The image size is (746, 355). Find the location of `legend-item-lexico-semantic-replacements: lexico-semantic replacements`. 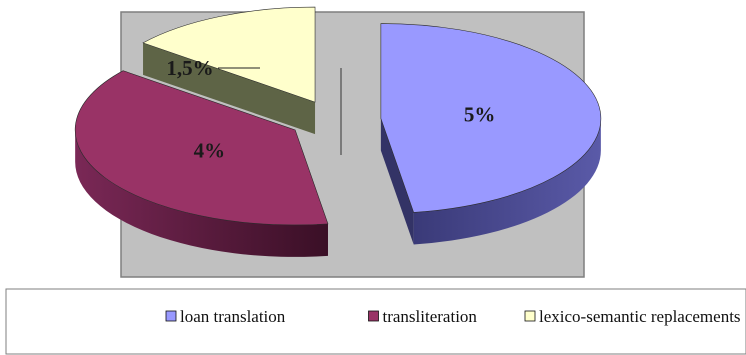

legend-item-lexico-semantic-replacements: lexico-semantic replacements is located at coordinates (632, 316).